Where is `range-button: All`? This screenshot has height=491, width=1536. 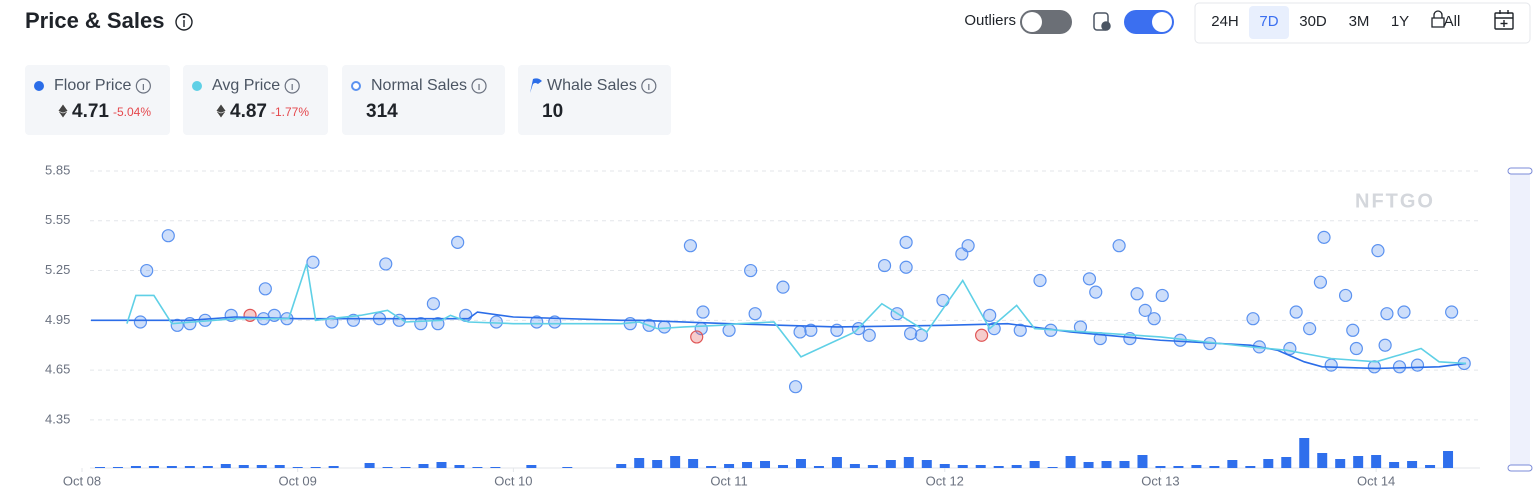 range-button: All is located at coordinates (1452, 21).